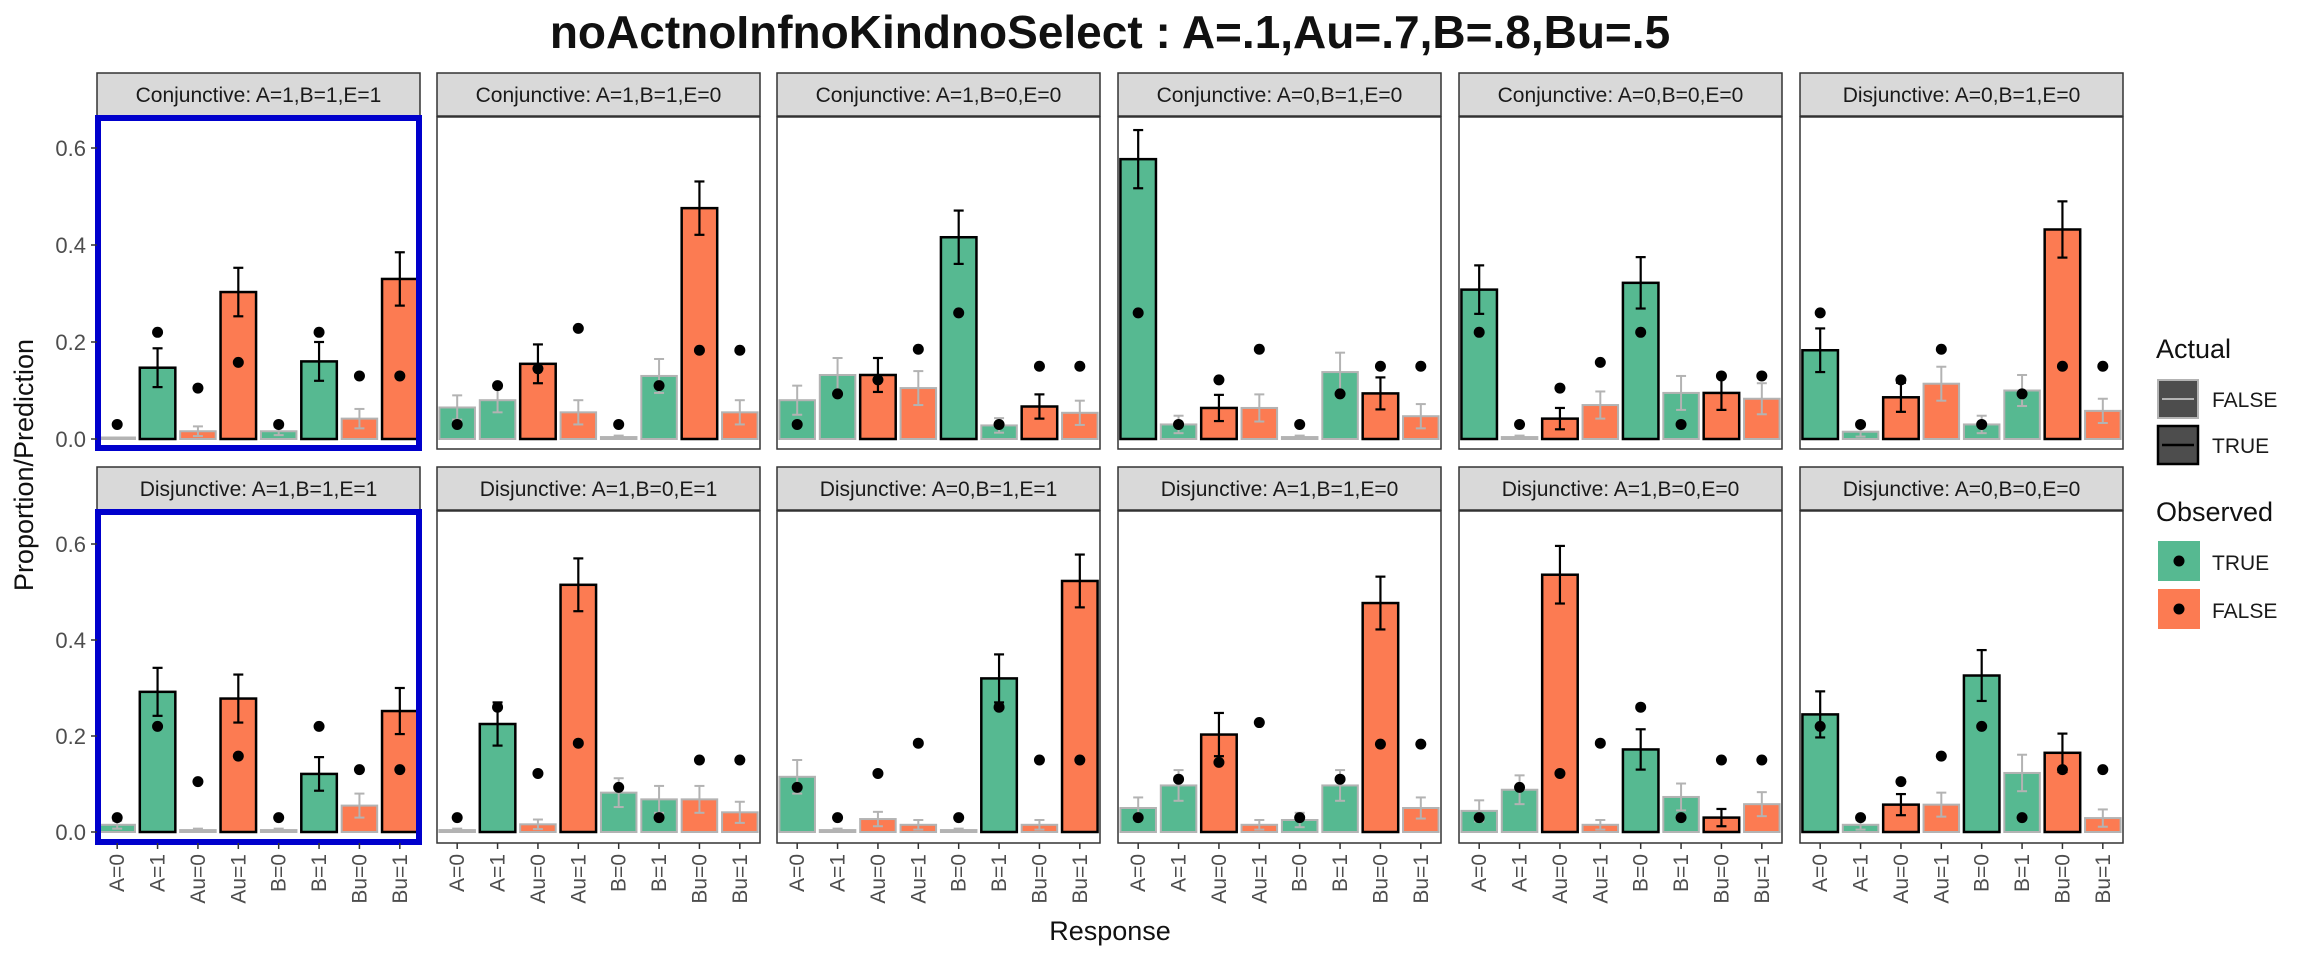 This screenshot has width=2304, height=960. What do you see at coordinates (70, 245) in the screenshot?
I see `y-tick-label: 0.4` at bounding box center [70, 245].